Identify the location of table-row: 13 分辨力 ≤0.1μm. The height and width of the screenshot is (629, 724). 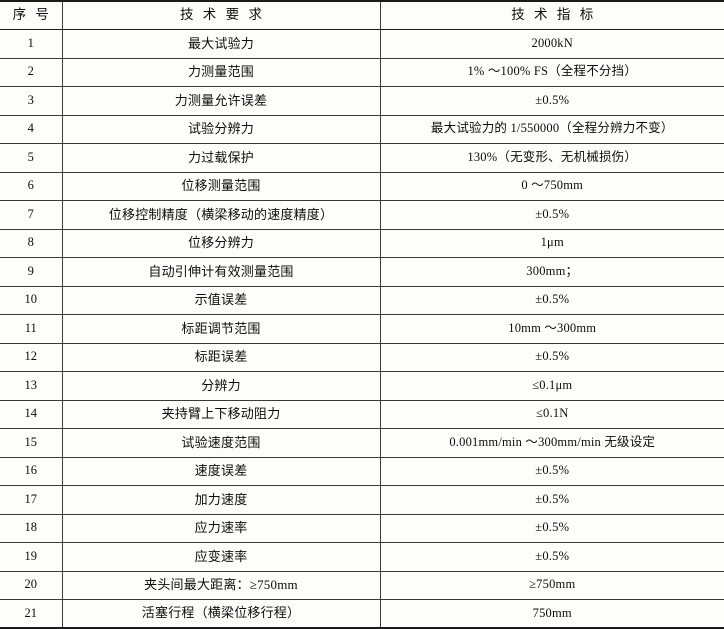
(362, 386).